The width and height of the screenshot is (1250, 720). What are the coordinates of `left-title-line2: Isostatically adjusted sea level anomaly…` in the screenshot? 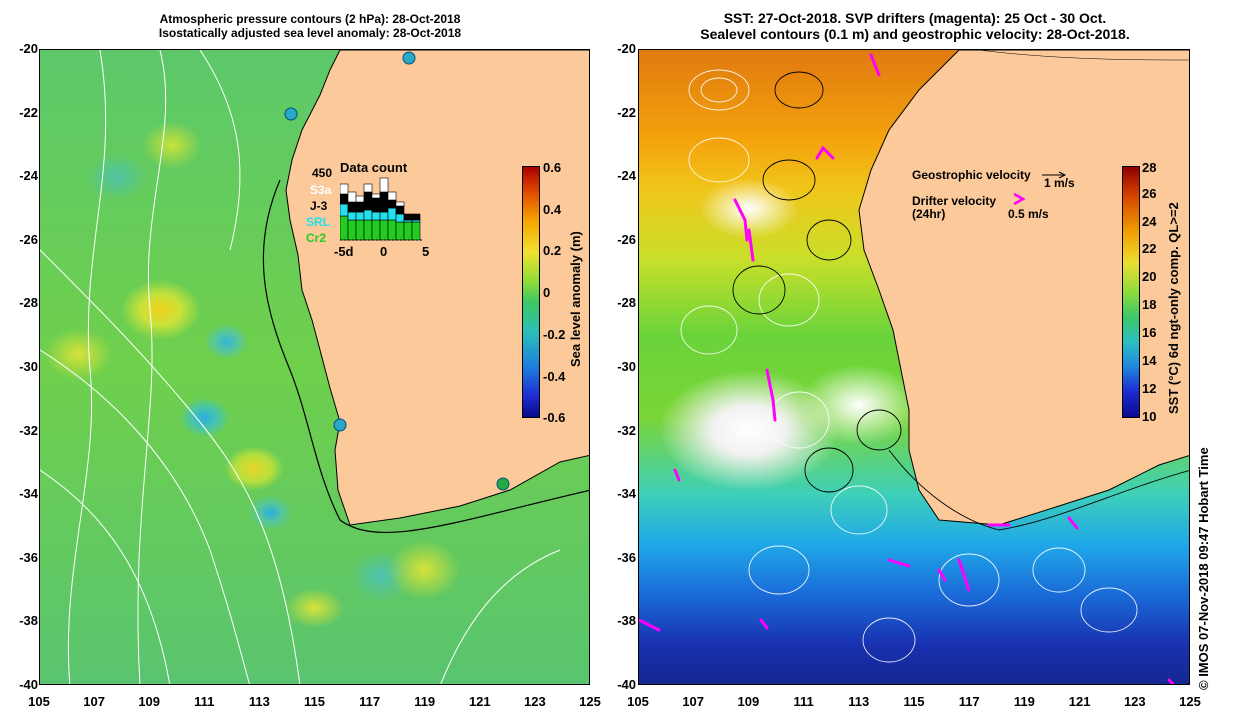 It's located at (310, 33).